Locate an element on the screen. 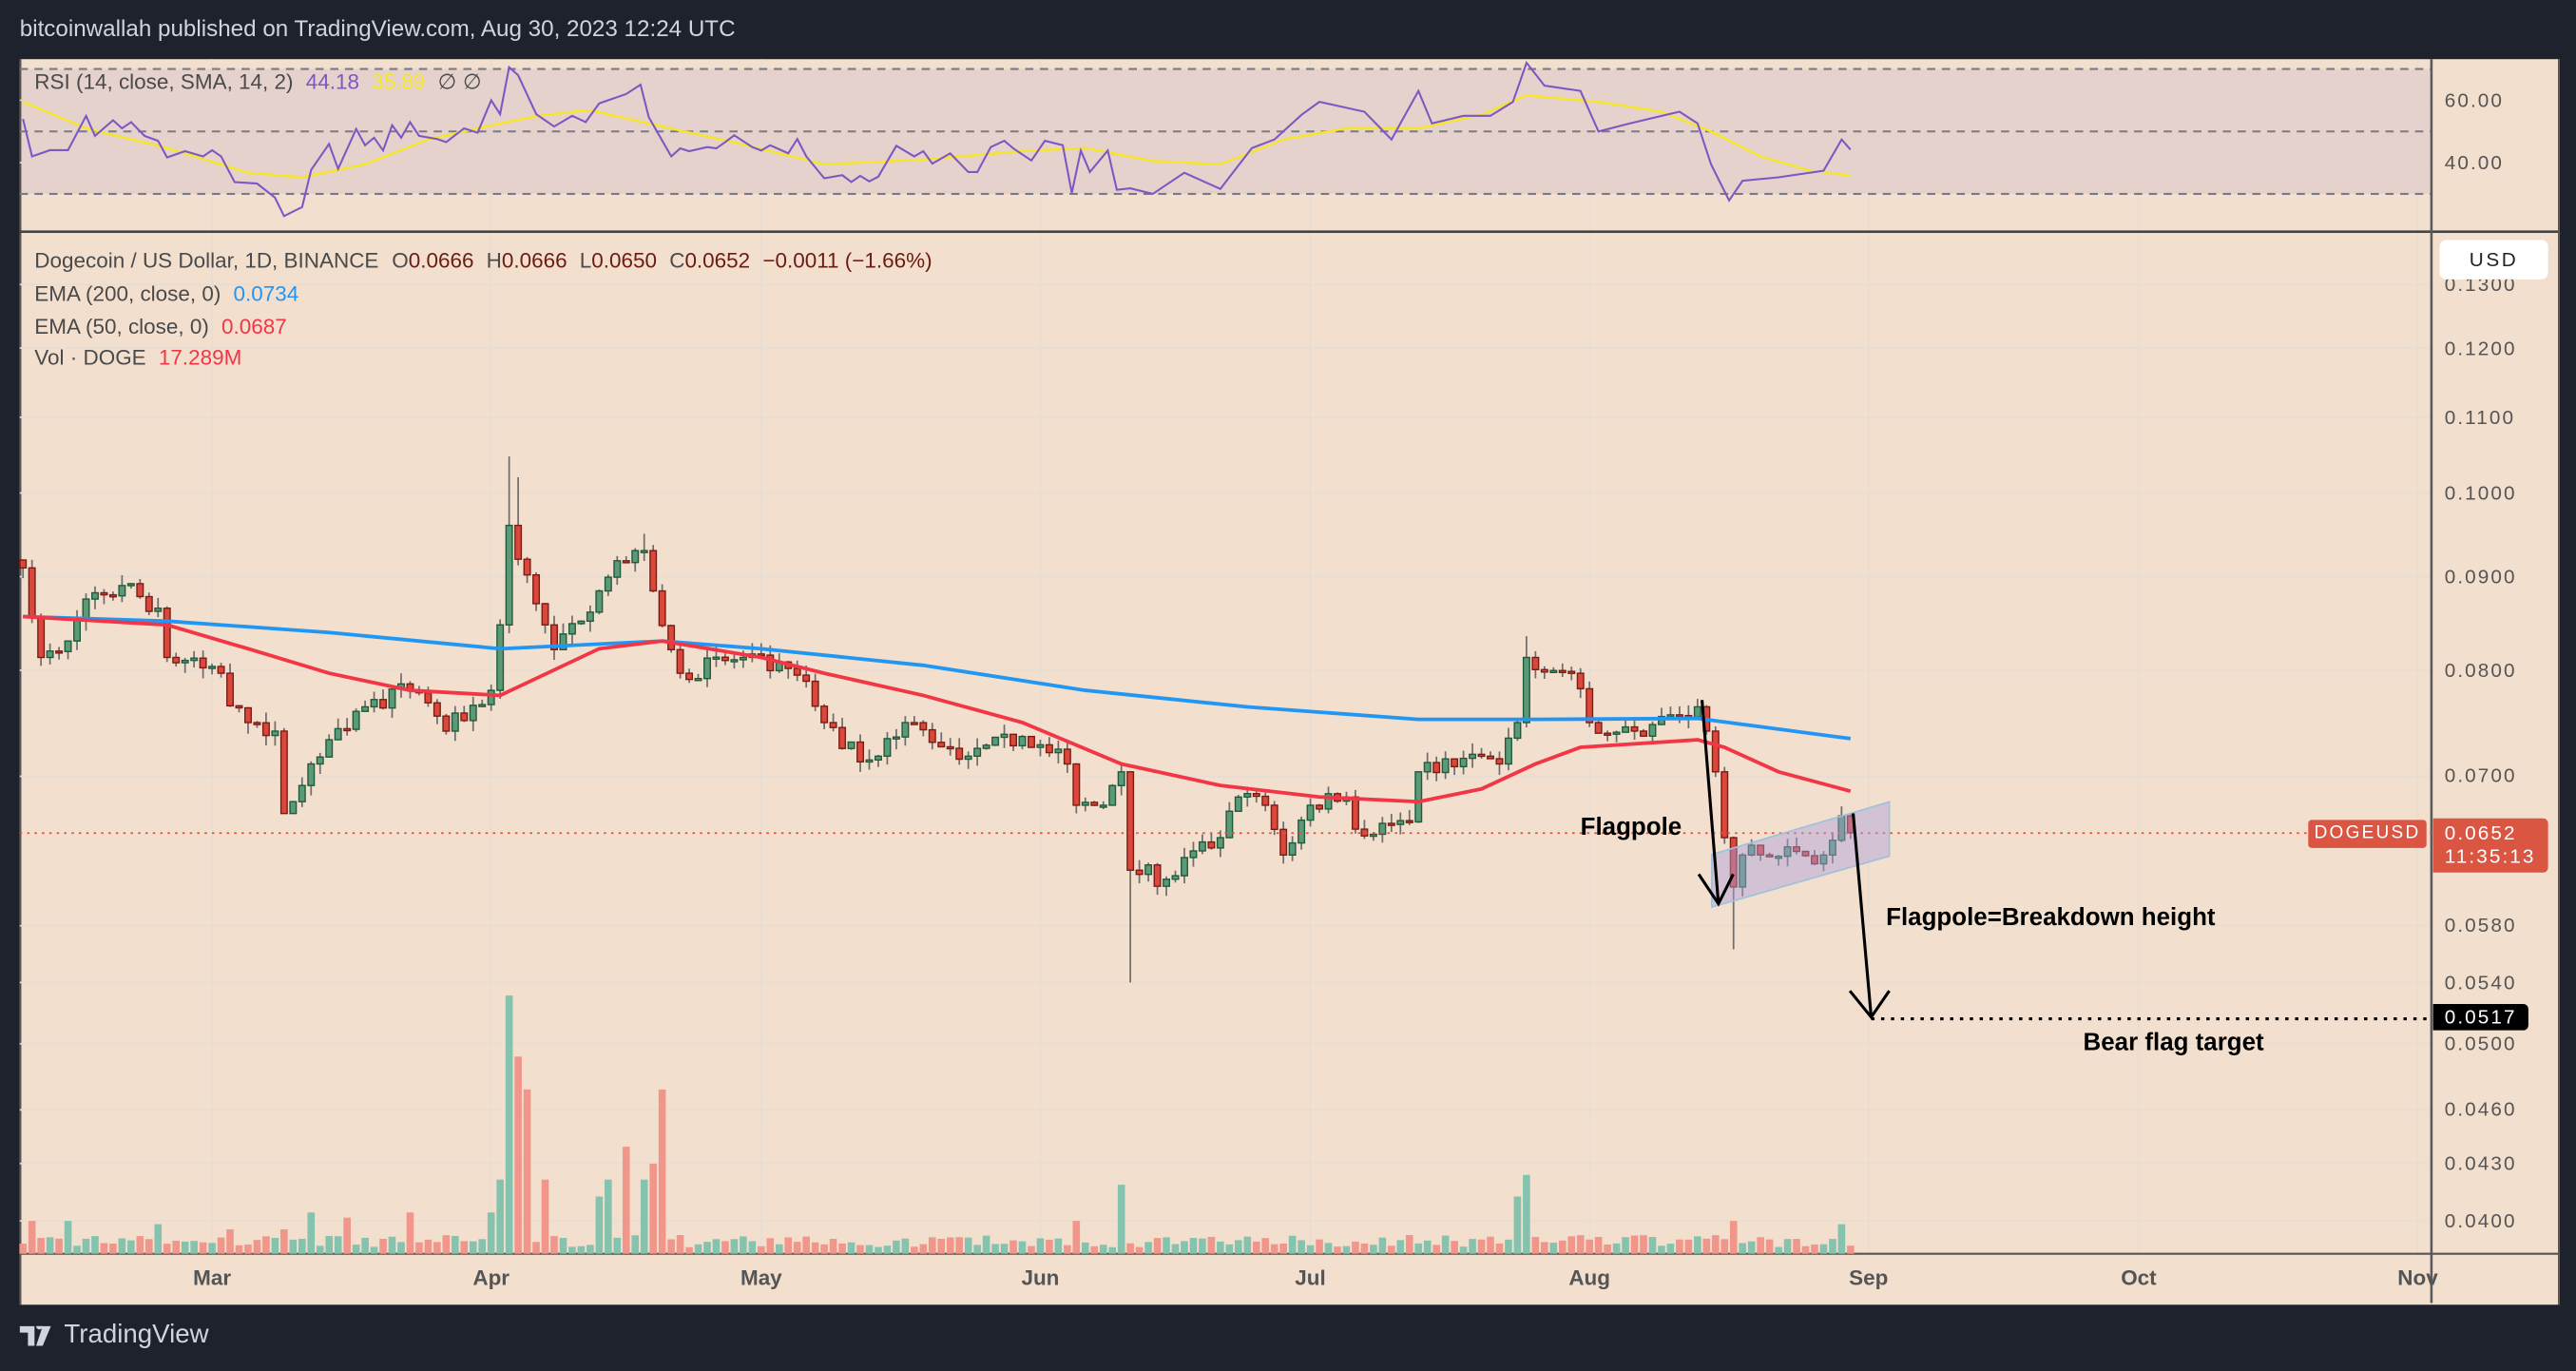 This screenshot has width=2576, height=1371. symbol-price-tag: DOGEUSD is located at coordinates (2368, 834).